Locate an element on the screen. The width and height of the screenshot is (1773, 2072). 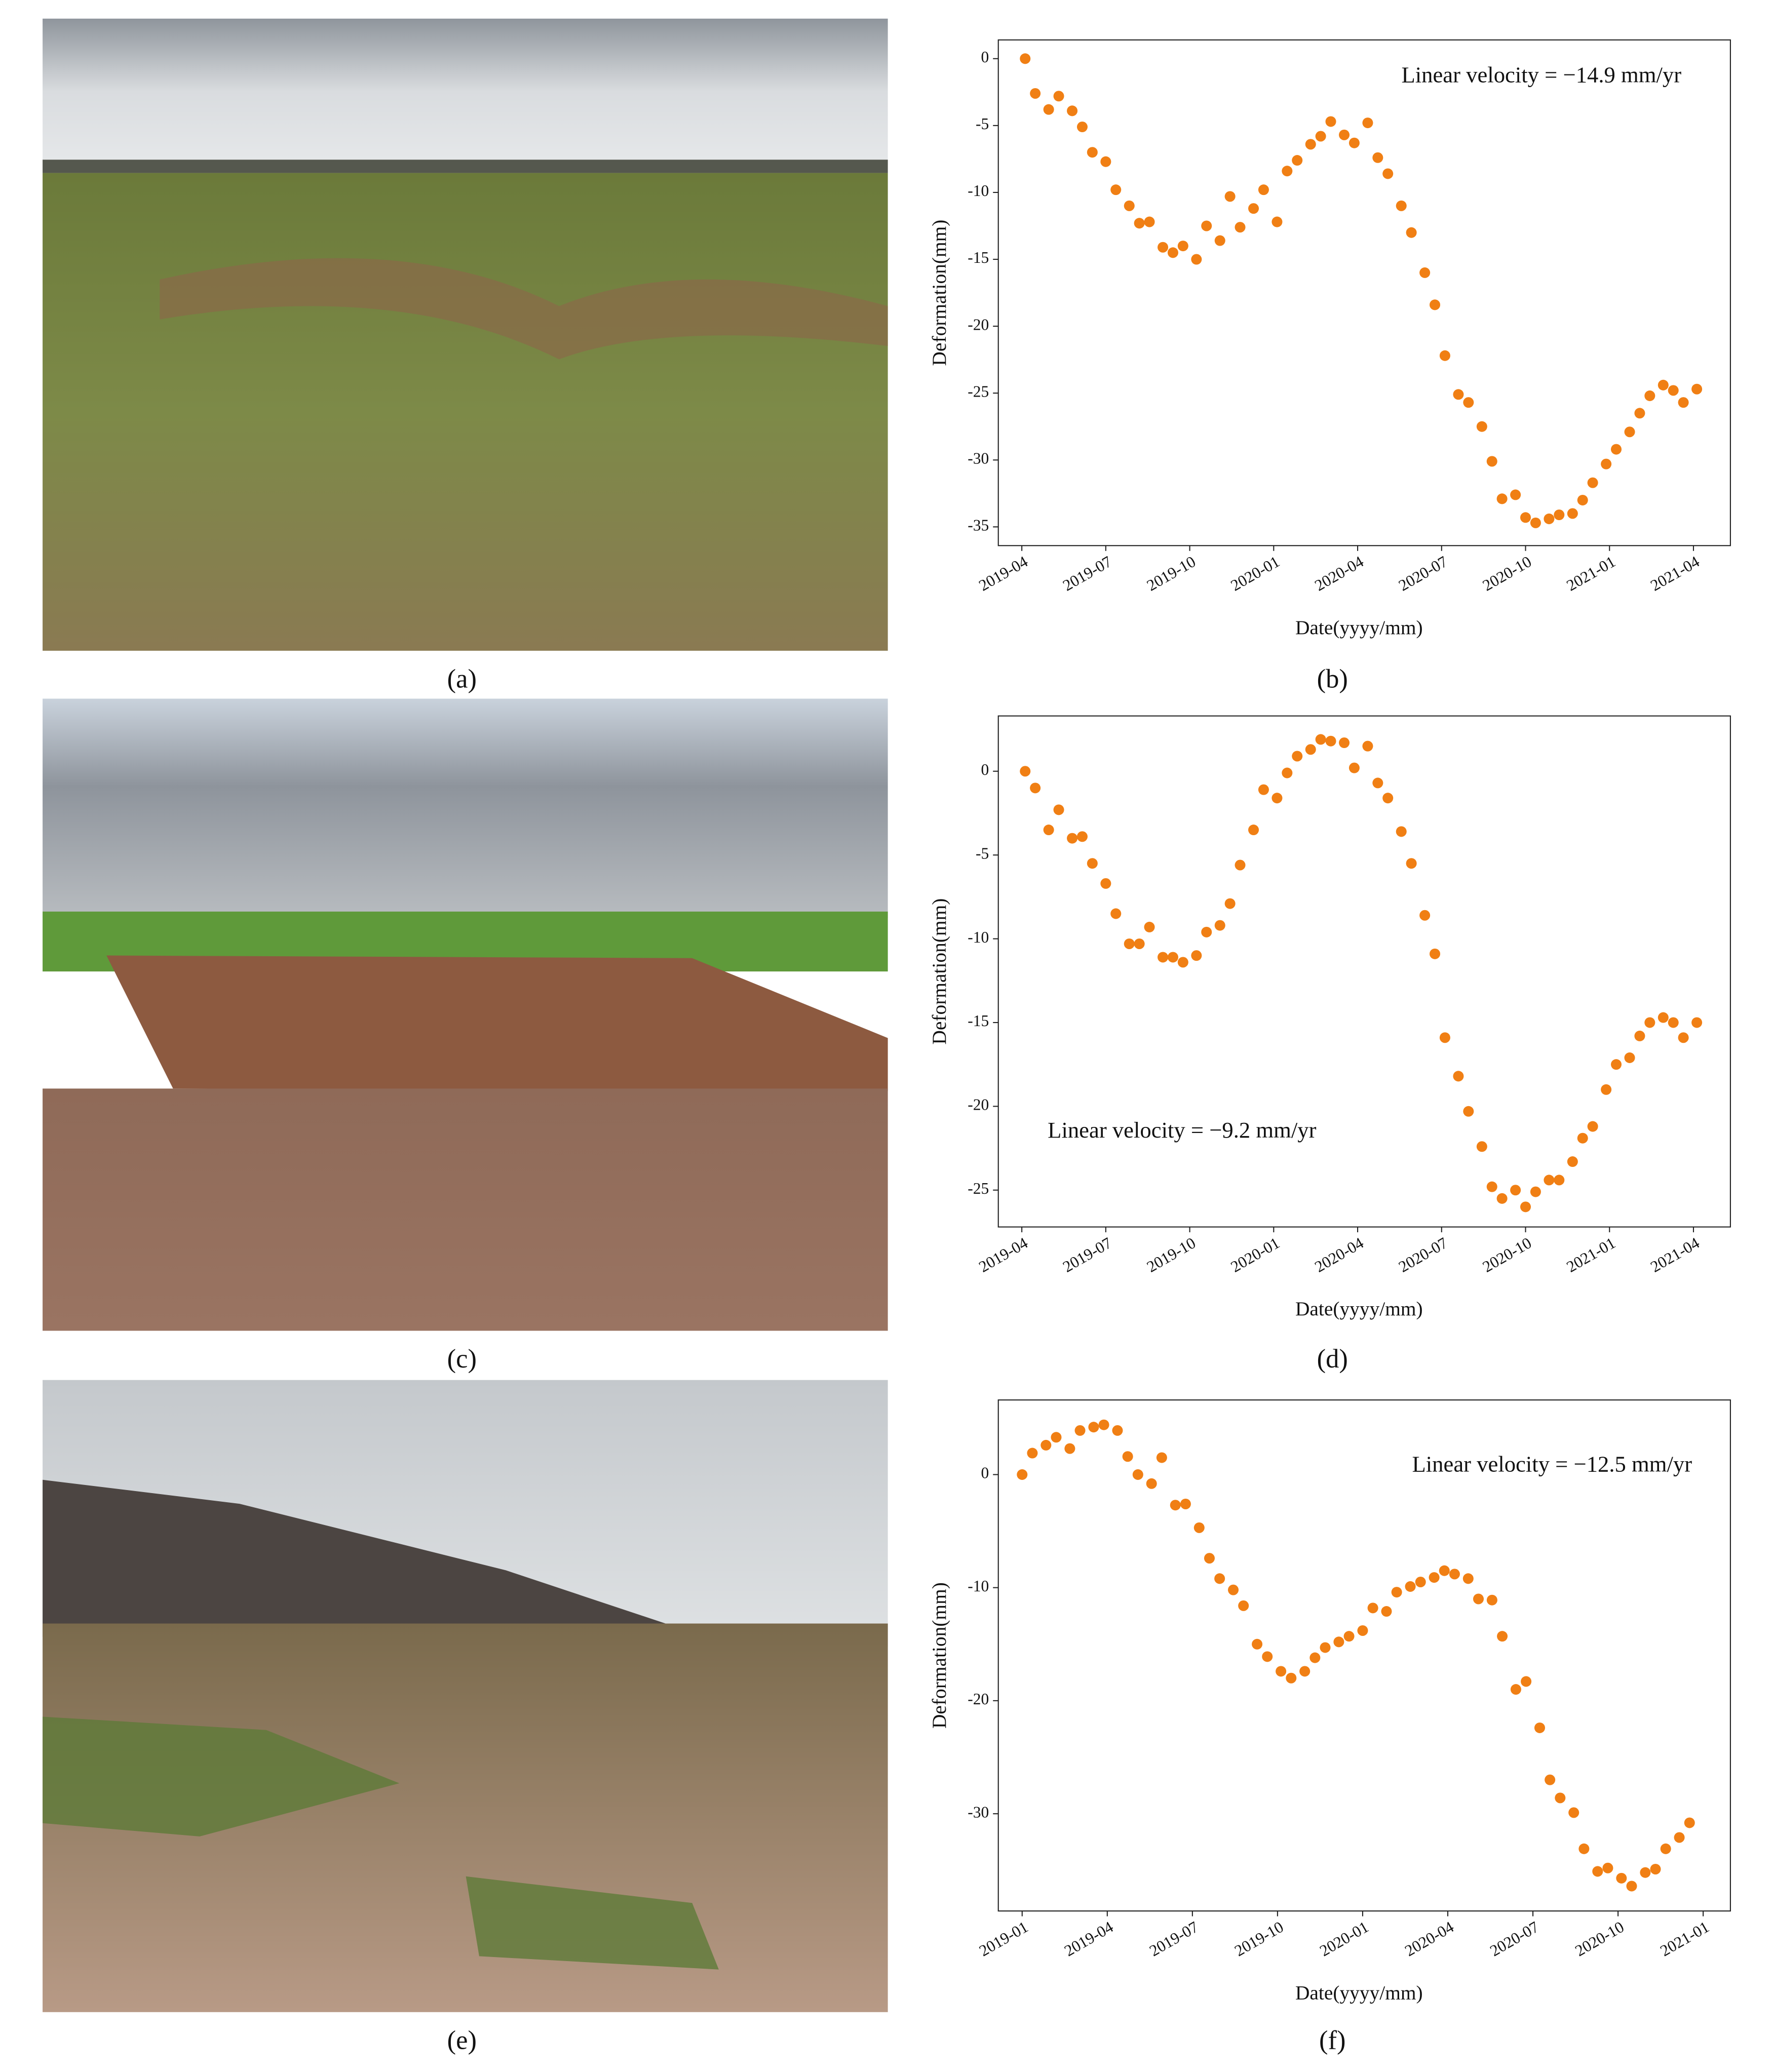
annotation: Linear velocity = −14.9 mm/yr is located at coordinates (1541, 75).